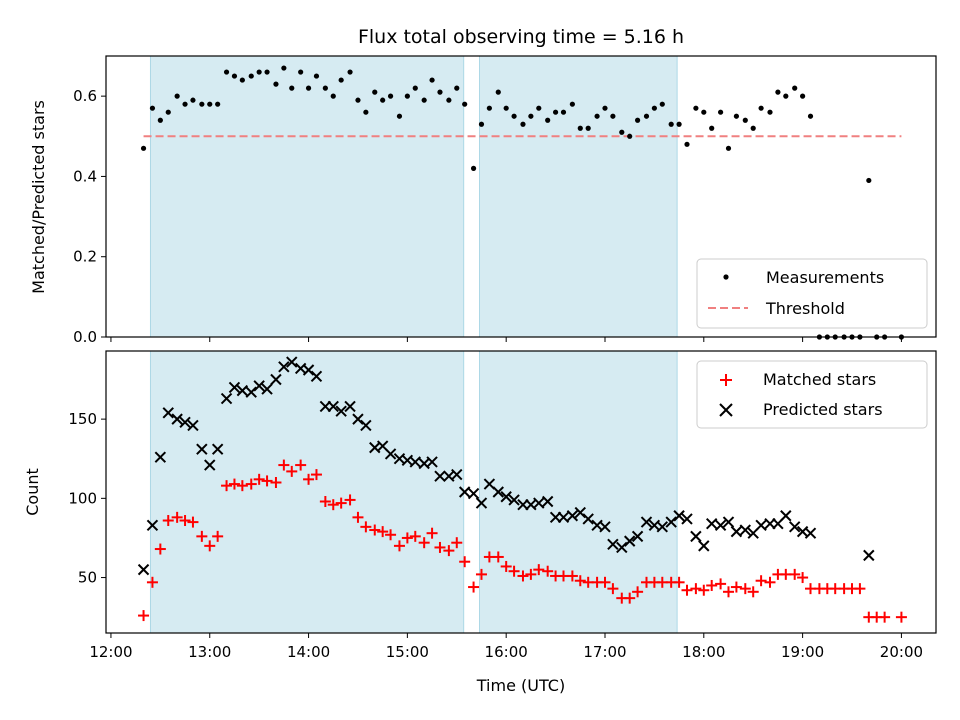 Image resolution: width=960 pixels, height=720 pixels. Describe the element at coordinates (506, 652) in the screenshot. I see `x-tick-label: 16:00` at that location.